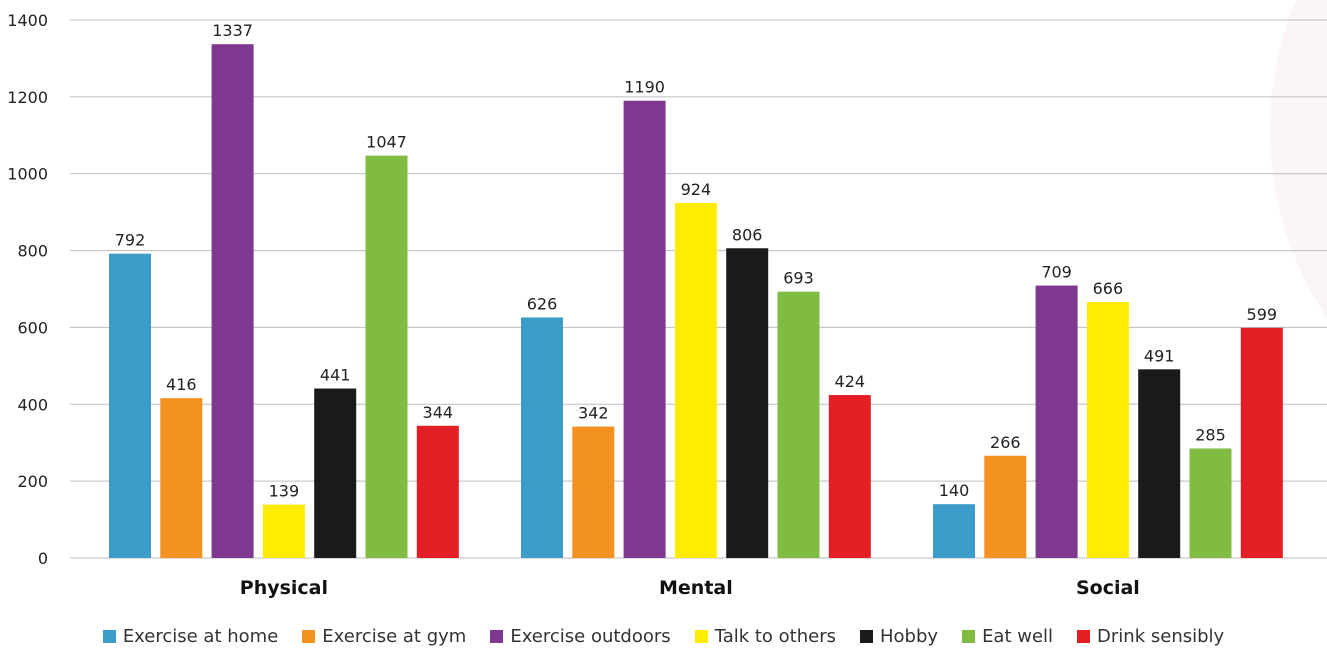 This screenshot has height=656, width=1327. I want to click on legend-item: Talk to others, so click(765, 636).